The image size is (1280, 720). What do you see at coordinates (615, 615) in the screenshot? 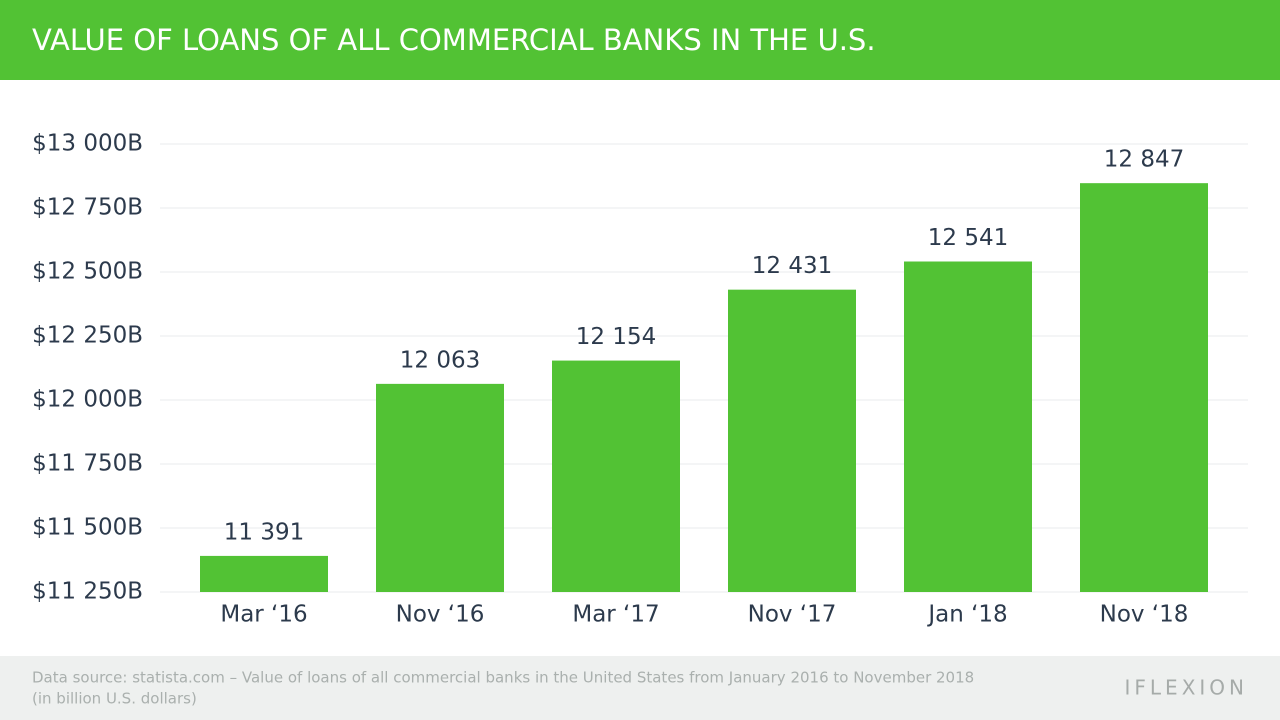
I see `x-tick-label: Mar ‘17` at bounding box center [615, 615].